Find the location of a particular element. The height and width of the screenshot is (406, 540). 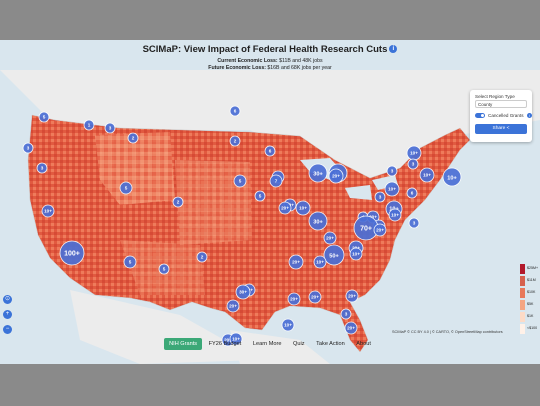

zoom-in-icon: + is located at coordinates (7, 314).